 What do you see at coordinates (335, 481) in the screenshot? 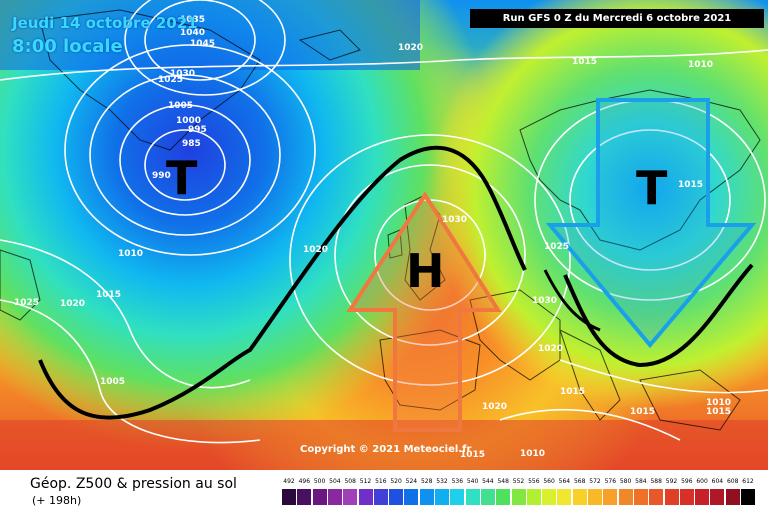
I see `legend-value-label: 504` at bounding box center [335, 481].